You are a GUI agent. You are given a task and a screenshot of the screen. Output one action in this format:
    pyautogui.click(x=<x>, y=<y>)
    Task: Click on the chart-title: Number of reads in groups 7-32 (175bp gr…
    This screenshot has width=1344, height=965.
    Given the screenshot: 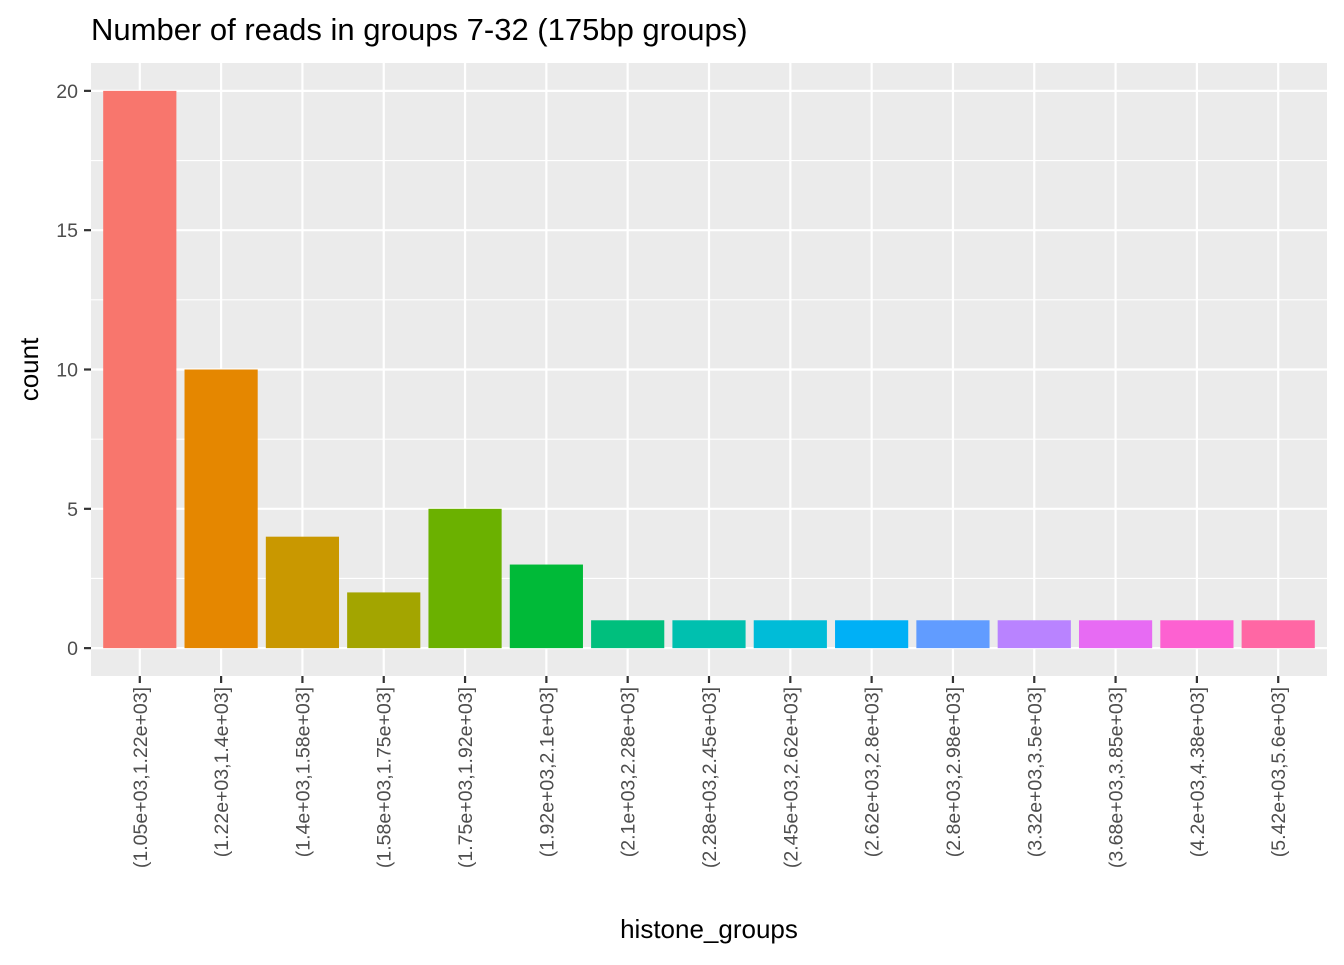 What is the action you would take?
    pyautogui.click(x=419, y=29)
    